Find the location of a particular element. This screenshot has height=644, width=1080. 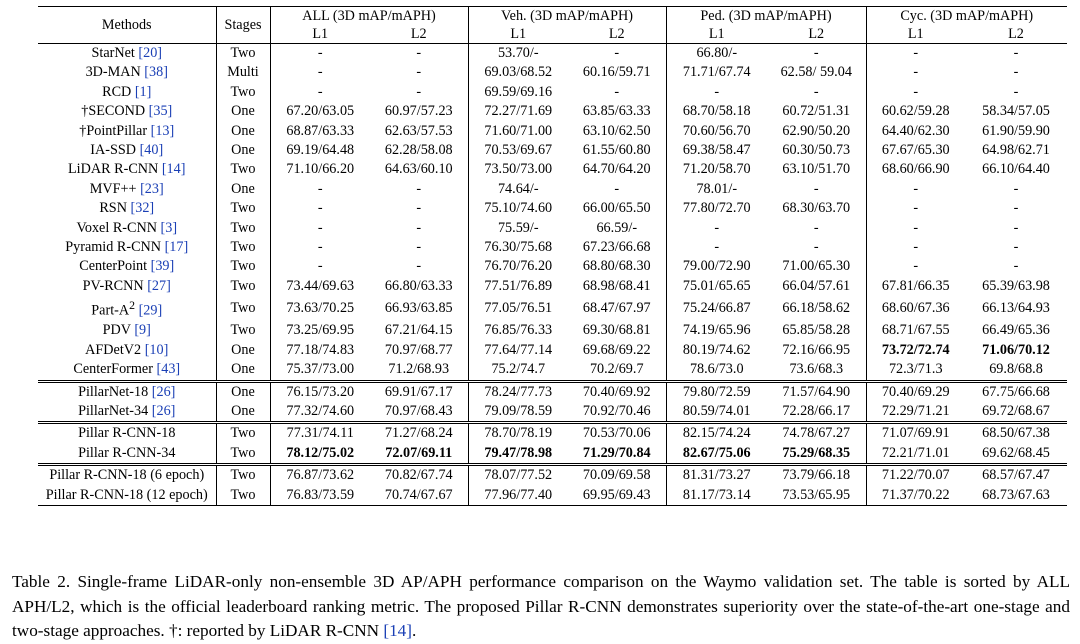

metric-value: 68.80/68.30 is located at coordinates (616, 266).